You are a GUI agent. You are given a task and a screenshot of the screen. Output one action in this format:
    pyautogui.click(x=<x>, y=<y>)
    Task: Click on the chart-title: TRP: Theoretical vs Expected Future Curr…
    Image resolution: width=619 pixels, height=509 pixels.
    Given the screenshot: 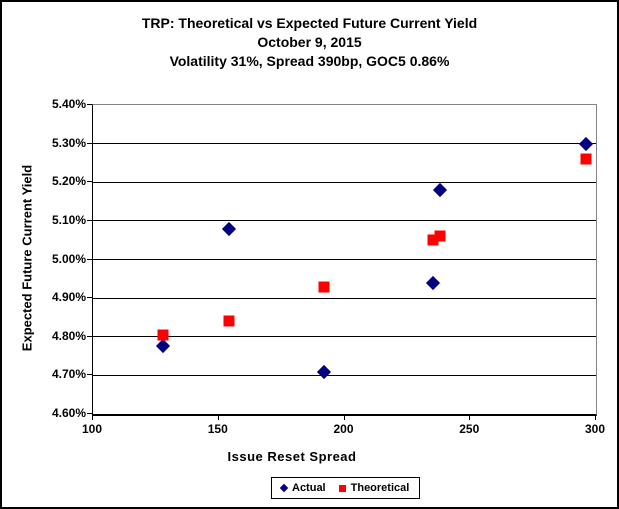 What is the action you would take?
    pyautogui.click(x=309, y=23)
    